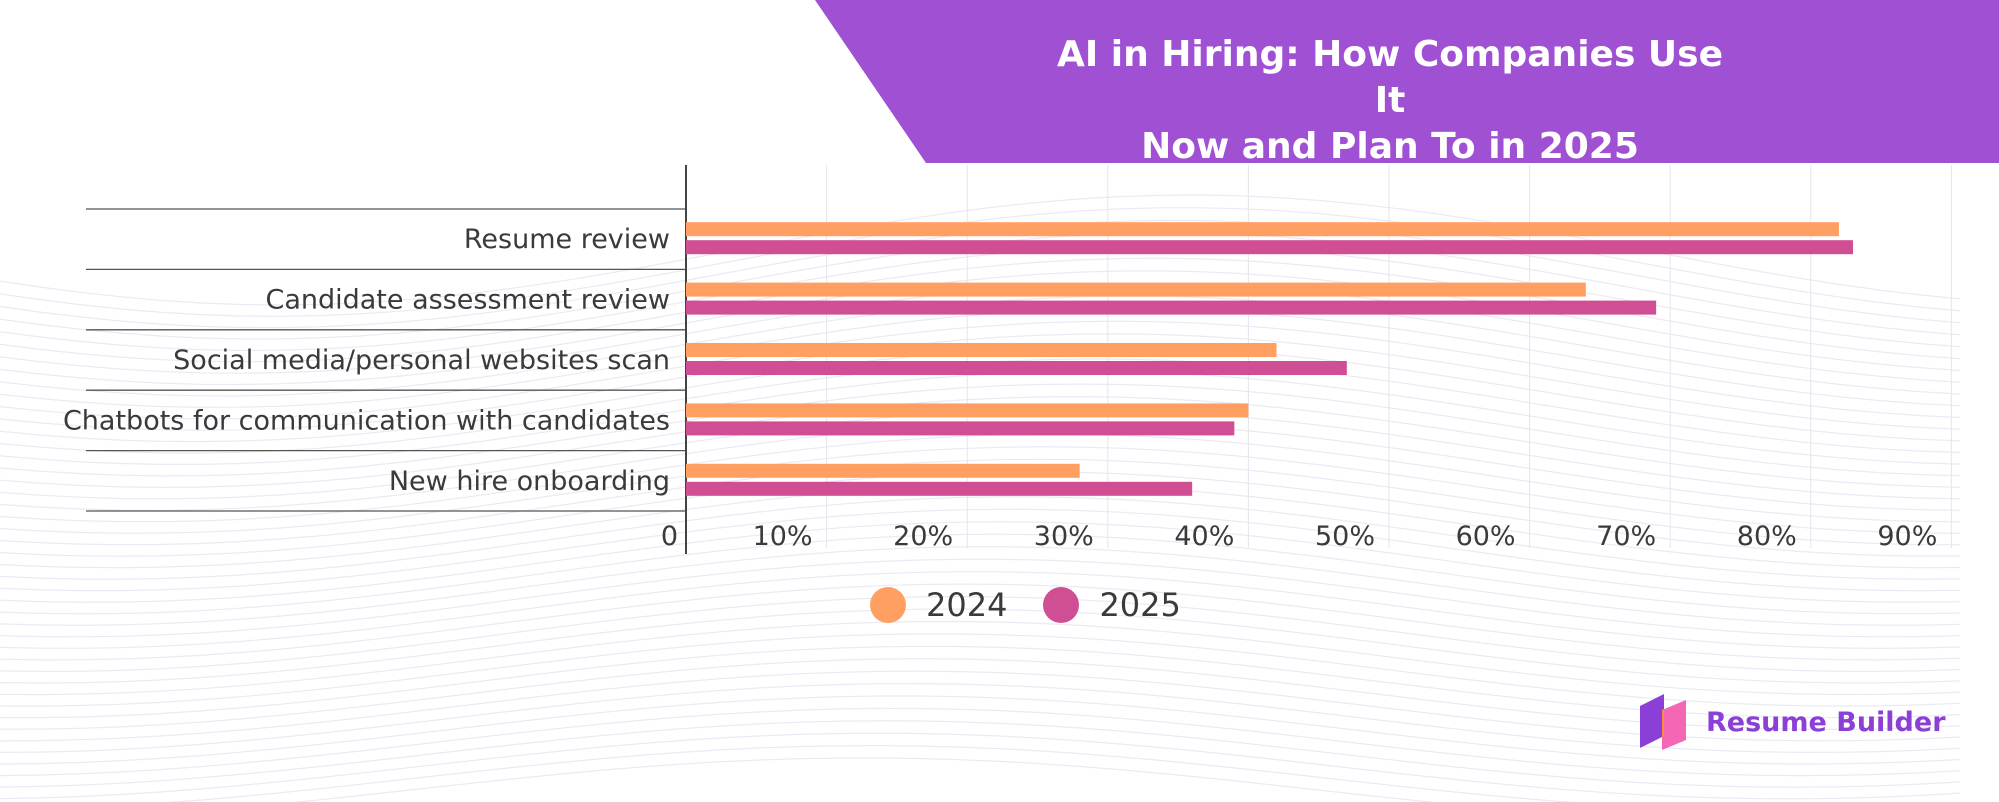 The image size is (1999, 802). Describe the element at coordinates (1064, 536) in the screenshot. I see `x-tick-label: 30%` at that location.